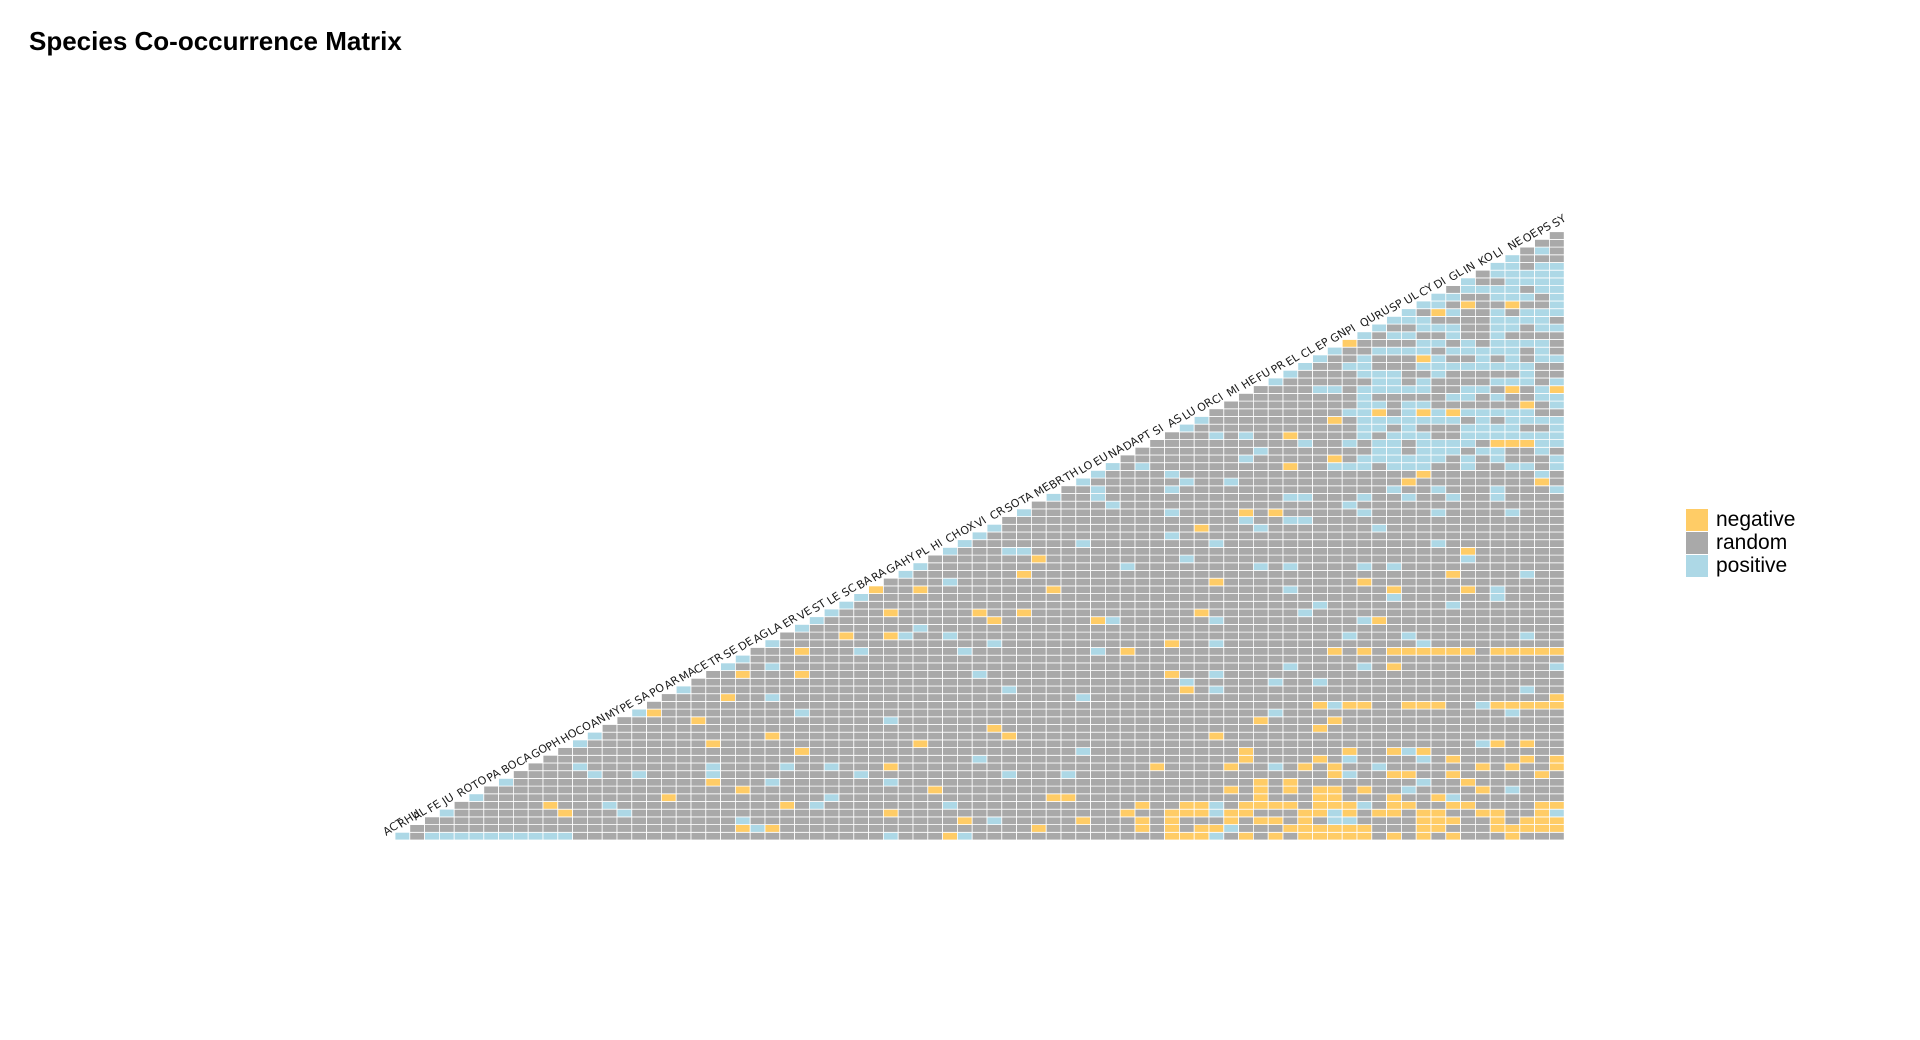 Image resolution: width=1920 pixels, height=1040 pixels. Describe the element at coordinates (1740, 565) in the screenshot. I see `legend-item-positive: positive` at that location.